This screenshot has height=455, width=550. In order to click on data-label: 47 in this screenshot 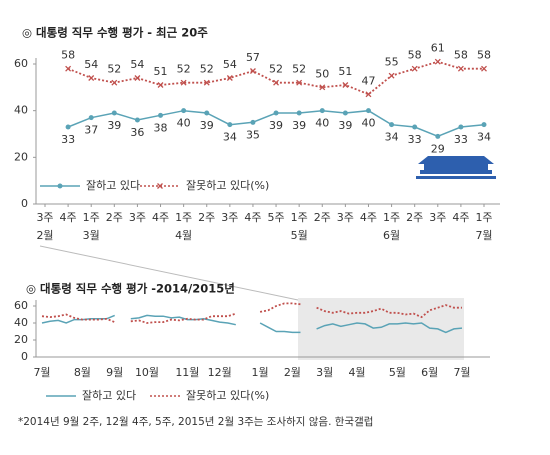, I will do `click(368, 80)`.